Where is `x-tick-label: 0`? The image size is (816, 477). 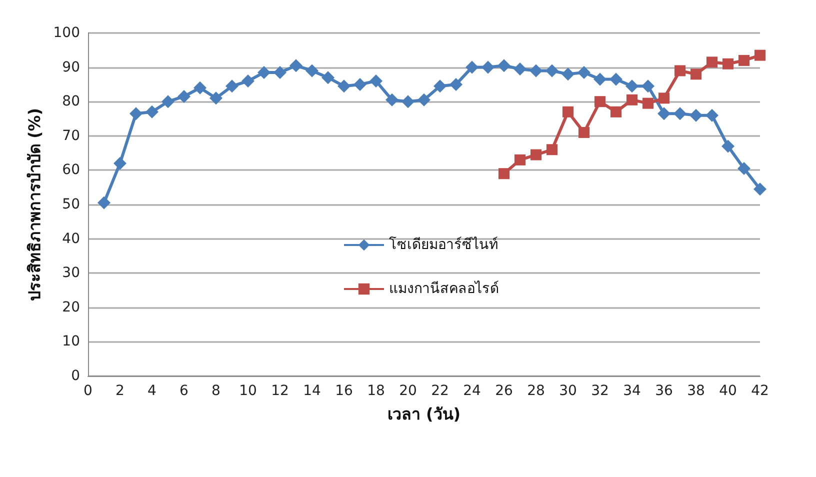 x-tick-label: 0 is located at coordinates (88, 391).